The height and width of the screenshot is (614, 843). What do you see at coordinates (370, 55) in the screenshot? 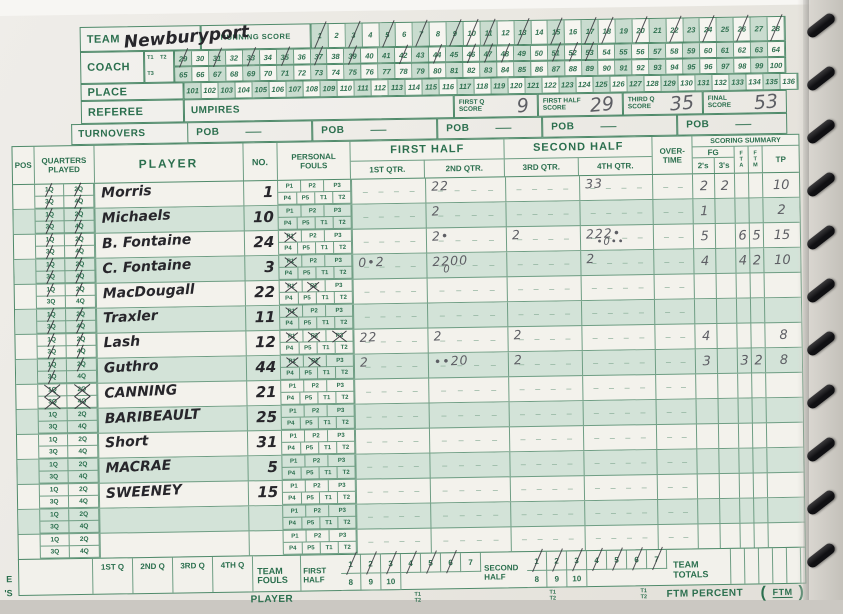
I see `running-score-cell: 40` at bounding box center [370, 55].